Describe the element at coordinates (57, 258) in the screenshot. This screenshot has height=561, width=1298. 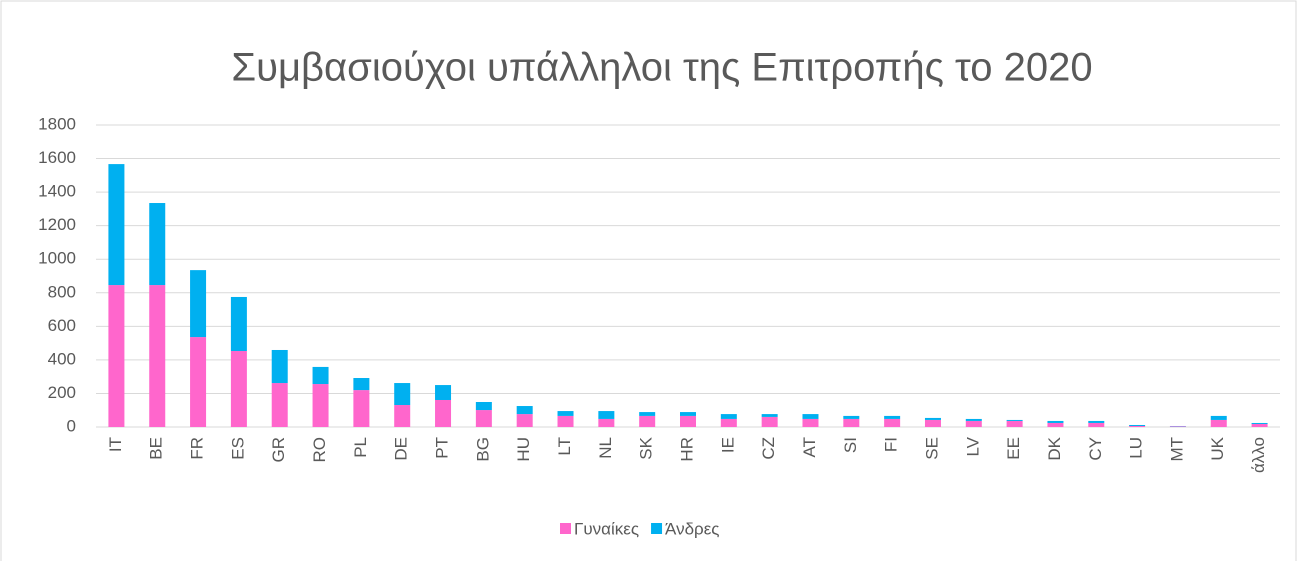
I see `y-tick-label: 1000` at that location.